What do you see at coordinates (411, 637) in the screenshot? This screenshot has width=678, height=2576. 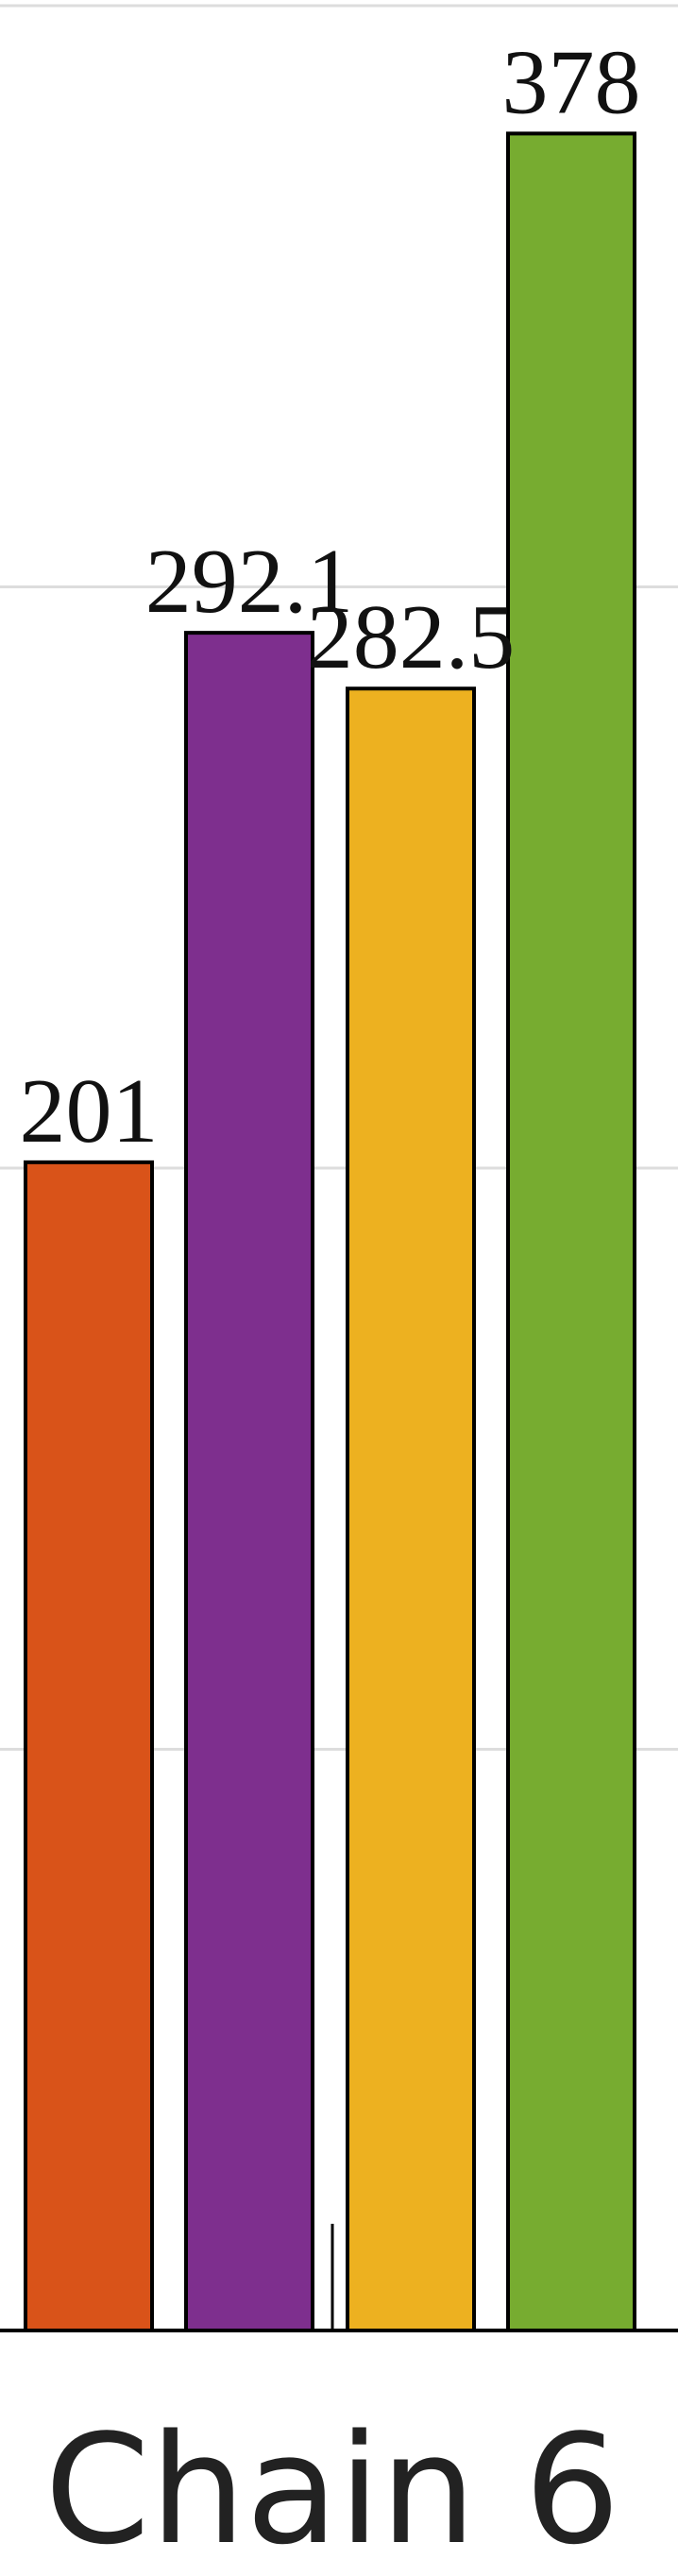 I see `data-label-bar-3: 282.5` at bounding box center [411, 637].